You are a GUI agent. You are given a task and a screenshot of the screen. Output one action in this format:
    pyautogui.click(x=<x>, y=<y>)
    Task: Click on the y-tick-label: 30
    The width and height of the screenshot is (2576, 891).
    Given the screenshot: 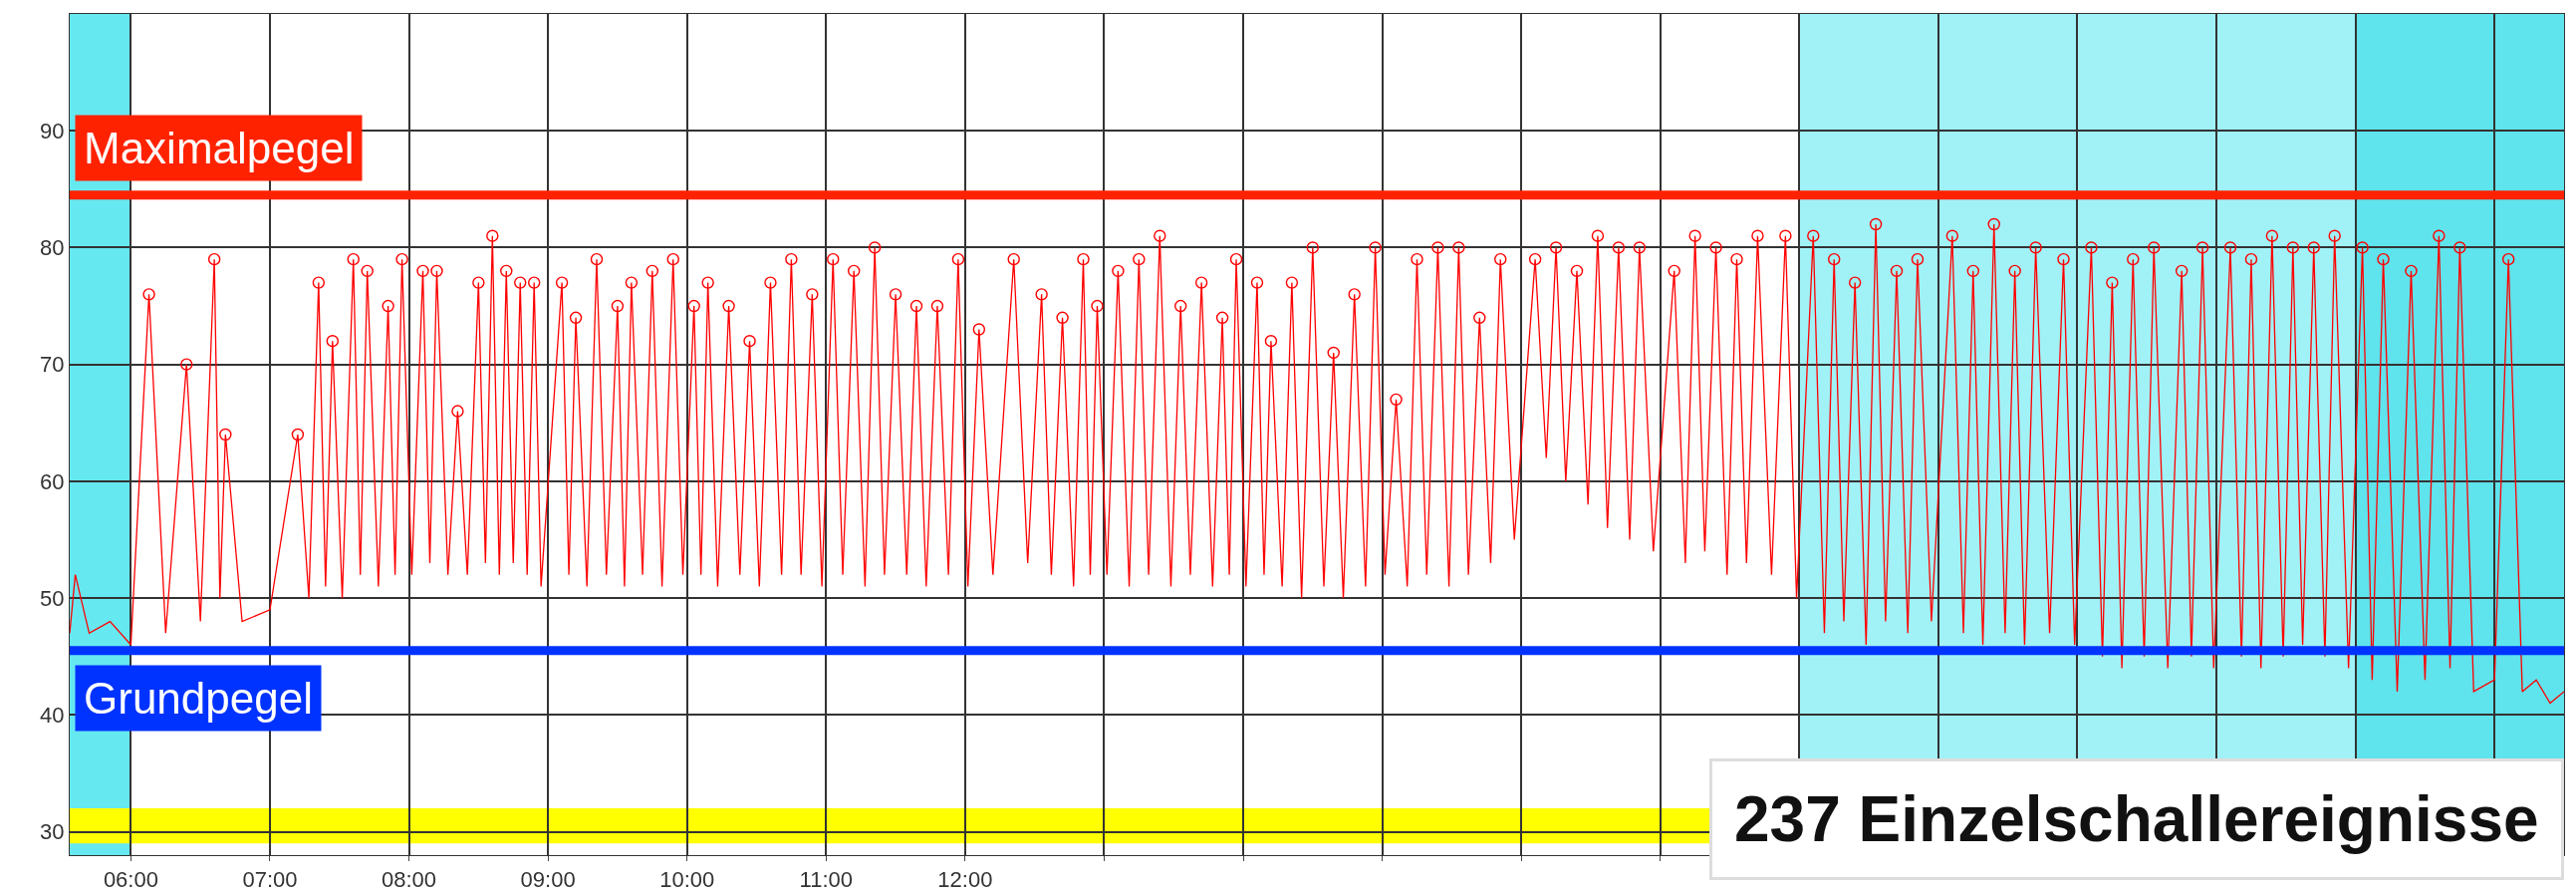 What is the action you would take?
    pyautogui.click(x=52, y=832)
    